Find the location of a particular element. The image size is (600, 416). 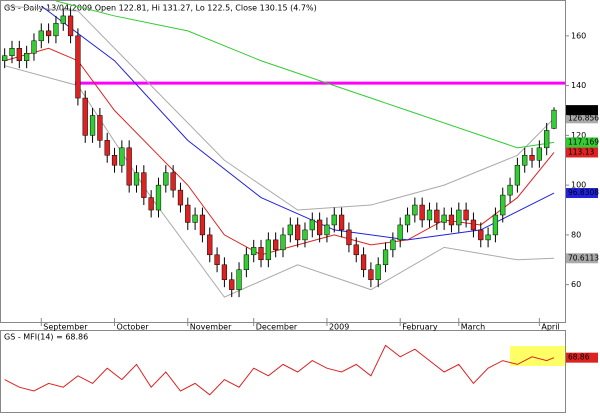

end-label: 113.13 is located at coordinates (581, 151).